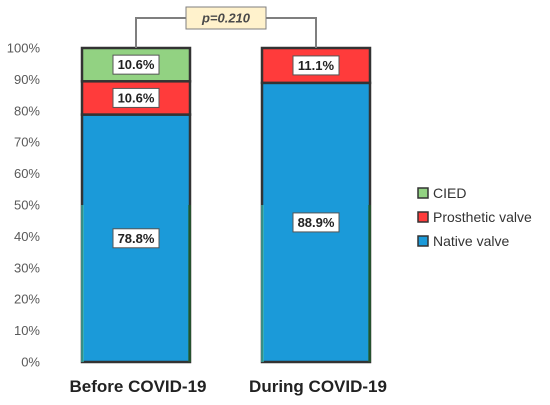 The height and width of the screenshot is (405, 550). Describe the element at coordinates (24, 48) in the screenshot. I see `y-tick-label: 100%` at that location.